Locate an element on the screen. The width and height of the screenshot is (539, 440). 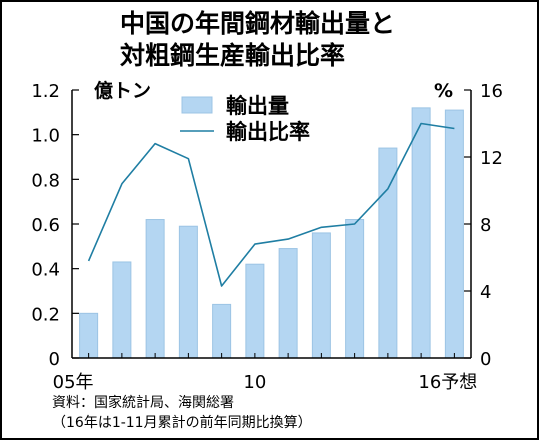
right-tick-label: 16 is located at coordinates (491, 91).